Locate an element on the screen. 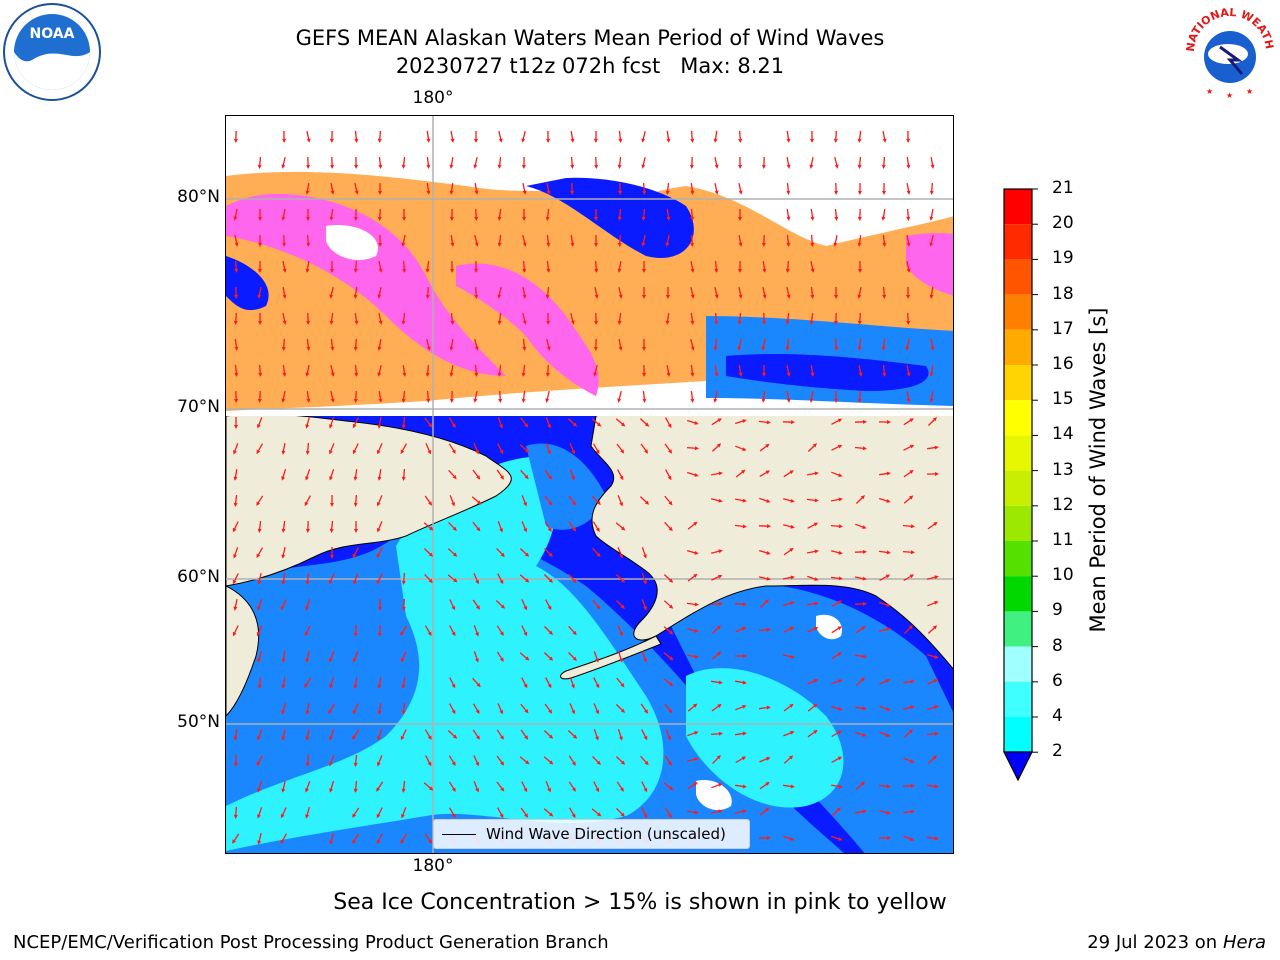 This screenshot has width=1280, height=960. colorbar-tick-label: 21 is located at coordinates (1063, 188).